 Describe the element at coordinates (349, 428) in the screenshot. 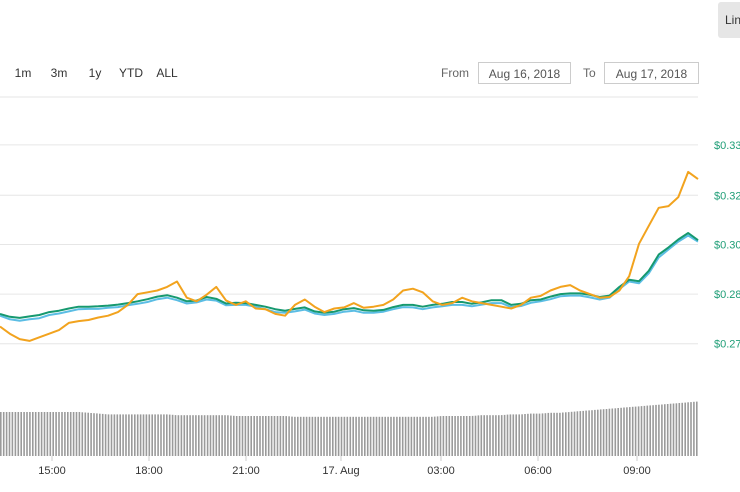

I see `volume-bars` at that location.